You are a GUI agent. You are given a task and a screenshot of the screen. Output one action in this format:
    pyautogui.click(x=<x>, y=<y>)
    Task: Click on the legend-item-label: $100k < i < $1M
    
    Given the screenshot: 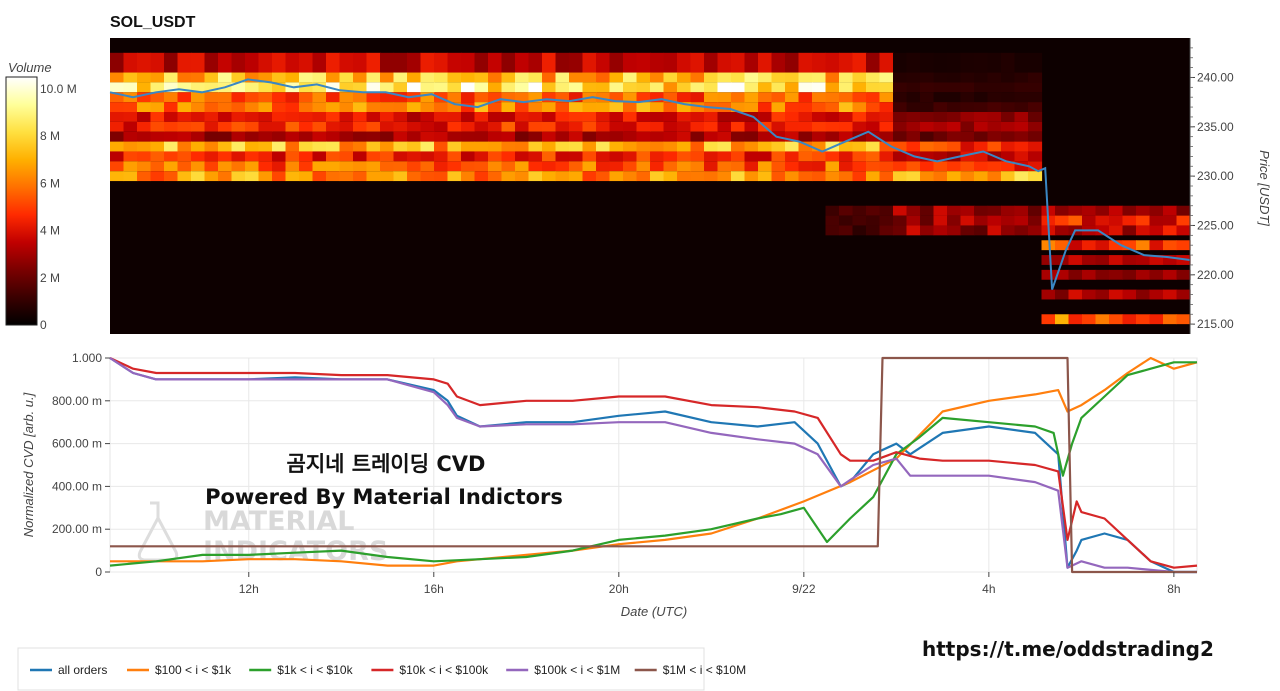 What is the action you would take?
    pyautogui.click(x=577, y=670)
    